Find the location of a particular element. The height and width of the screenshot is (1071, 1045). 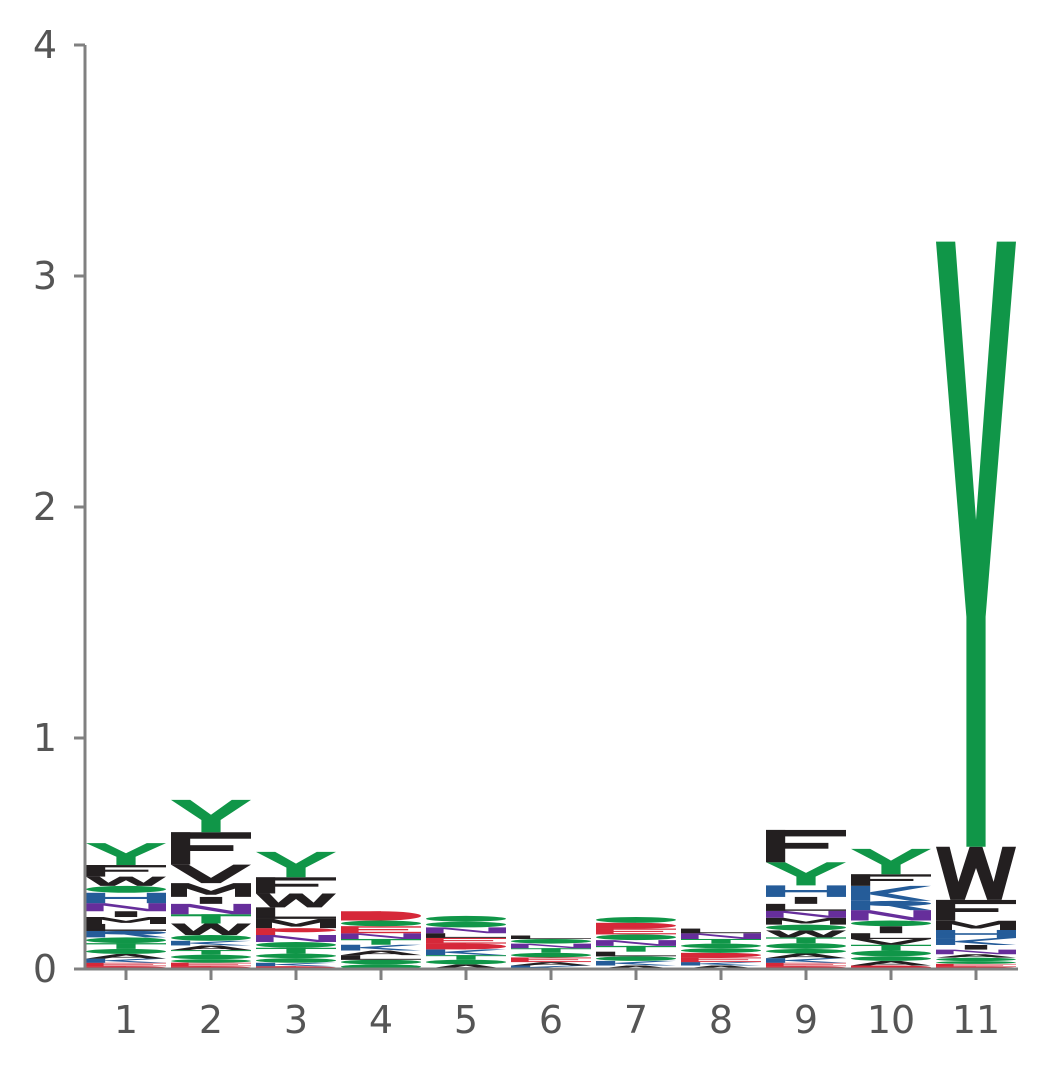

logo-letter-s is located at coordinates (721, 950).